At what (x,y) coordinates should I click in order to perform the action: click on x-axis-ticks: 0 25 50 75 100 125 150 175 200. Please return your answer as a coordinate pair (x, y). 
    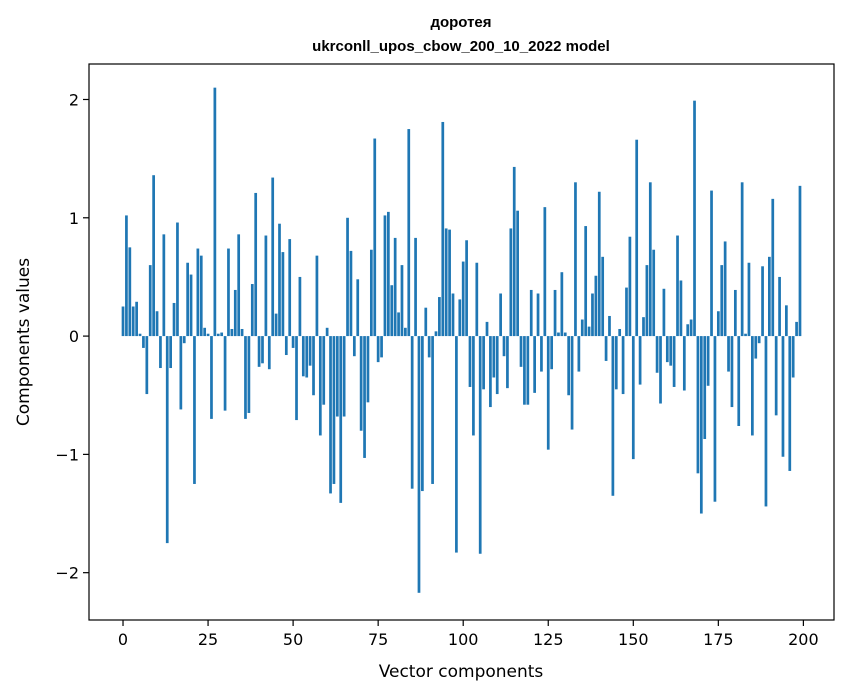
    Looking at the image, I should click on (468, 634).